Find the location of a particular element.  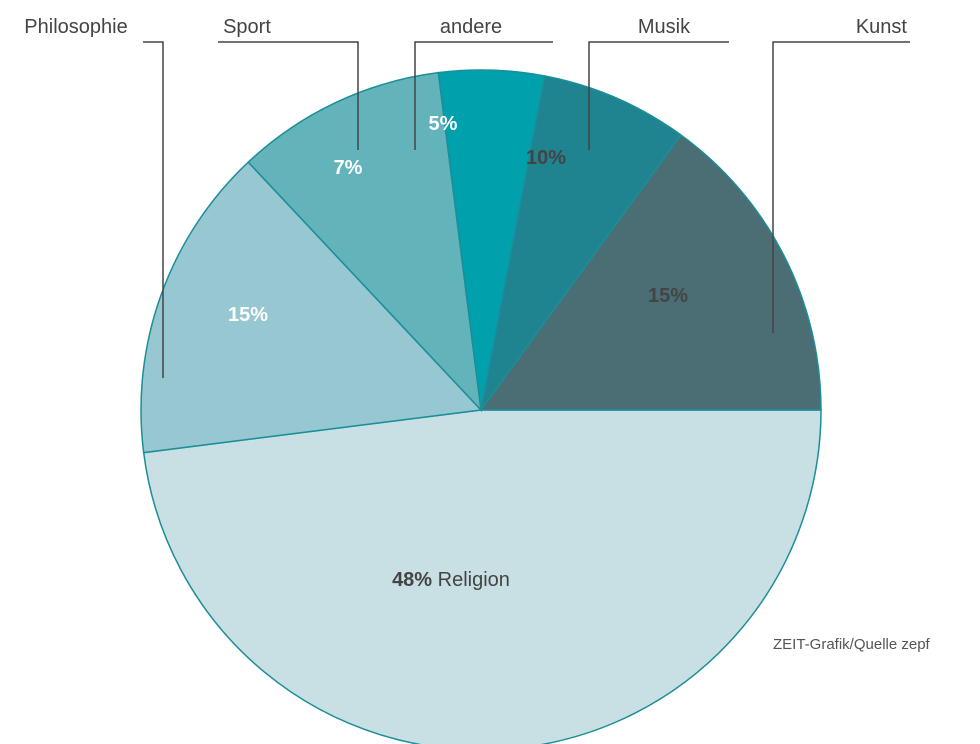

leader-line-sport is located at coordinates (288, 95).